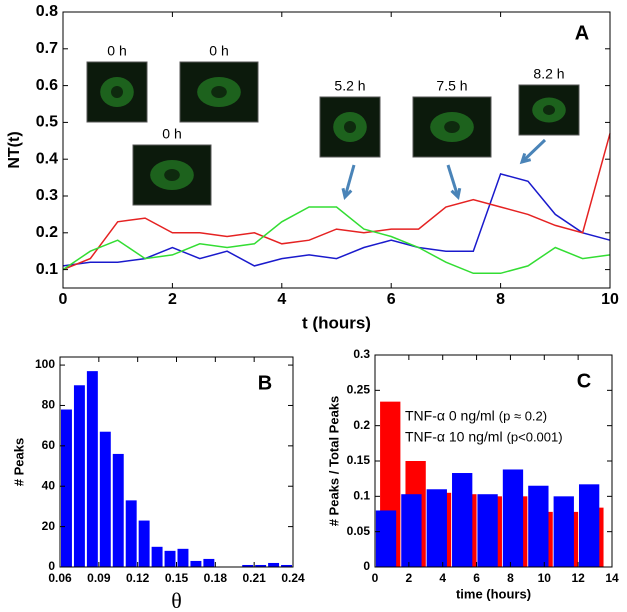  I want to click on x-axis-label: time (hours), so click(493, 593).